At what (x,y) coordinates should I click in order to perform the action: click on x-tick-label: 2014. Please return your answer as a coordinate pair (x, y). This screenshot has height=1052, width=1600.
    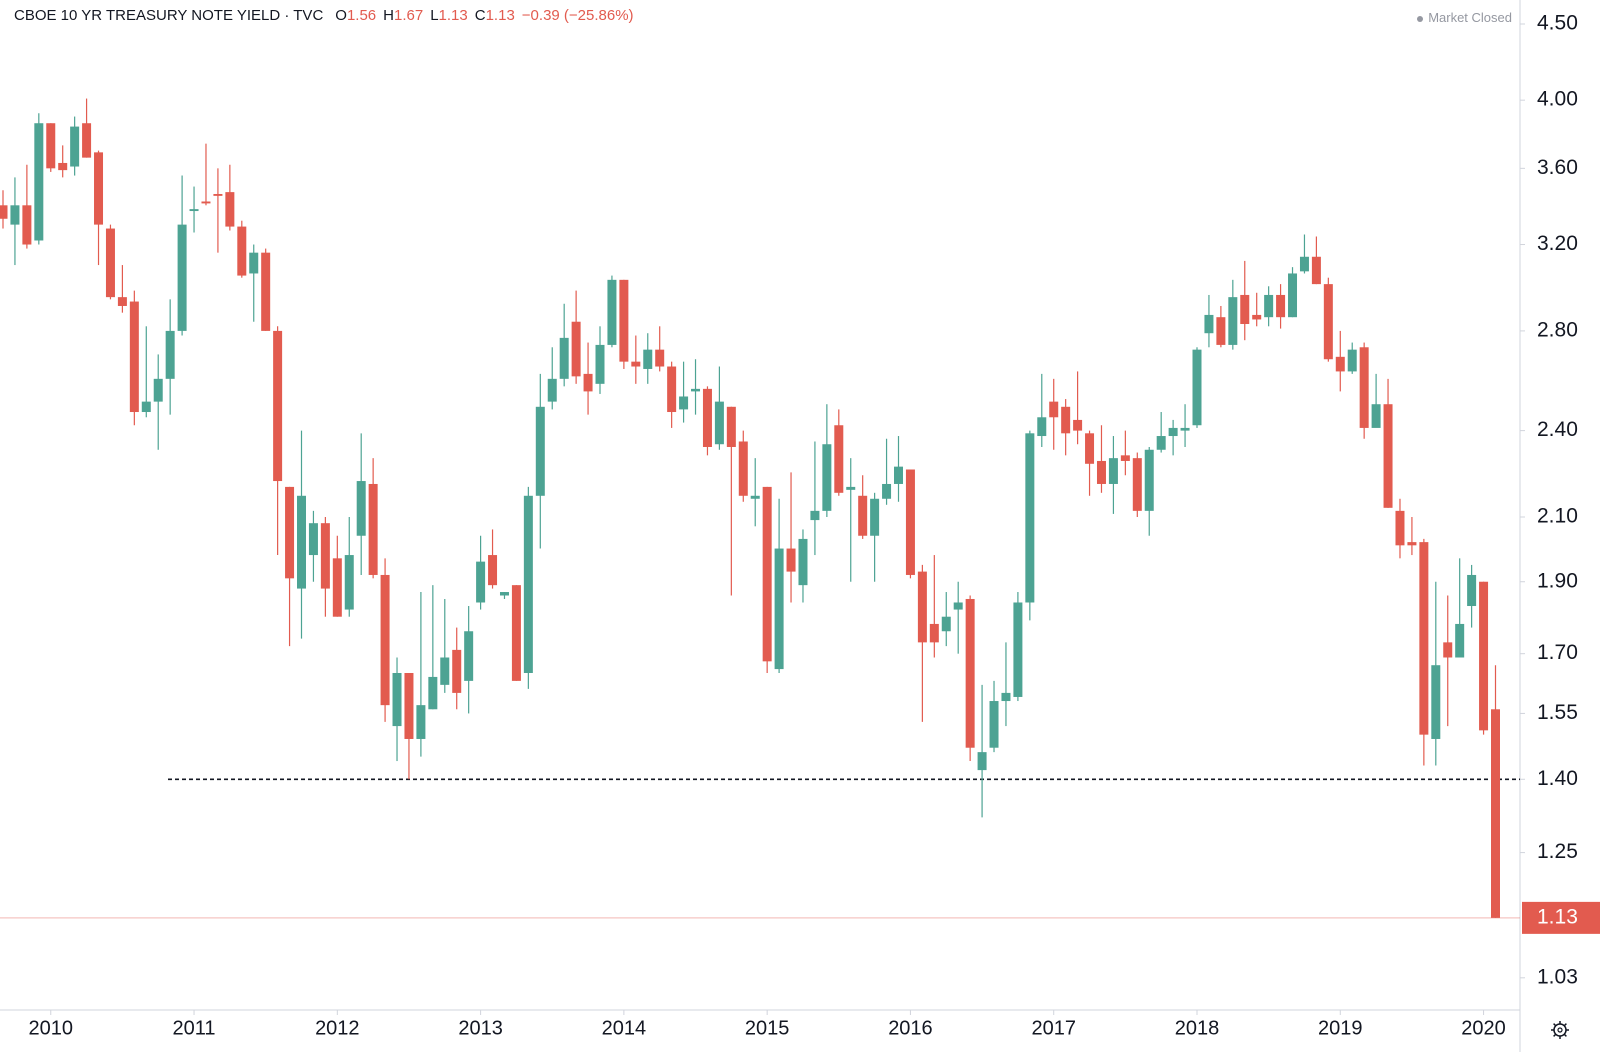
    Looking at the image, I should click on (624, 1028).